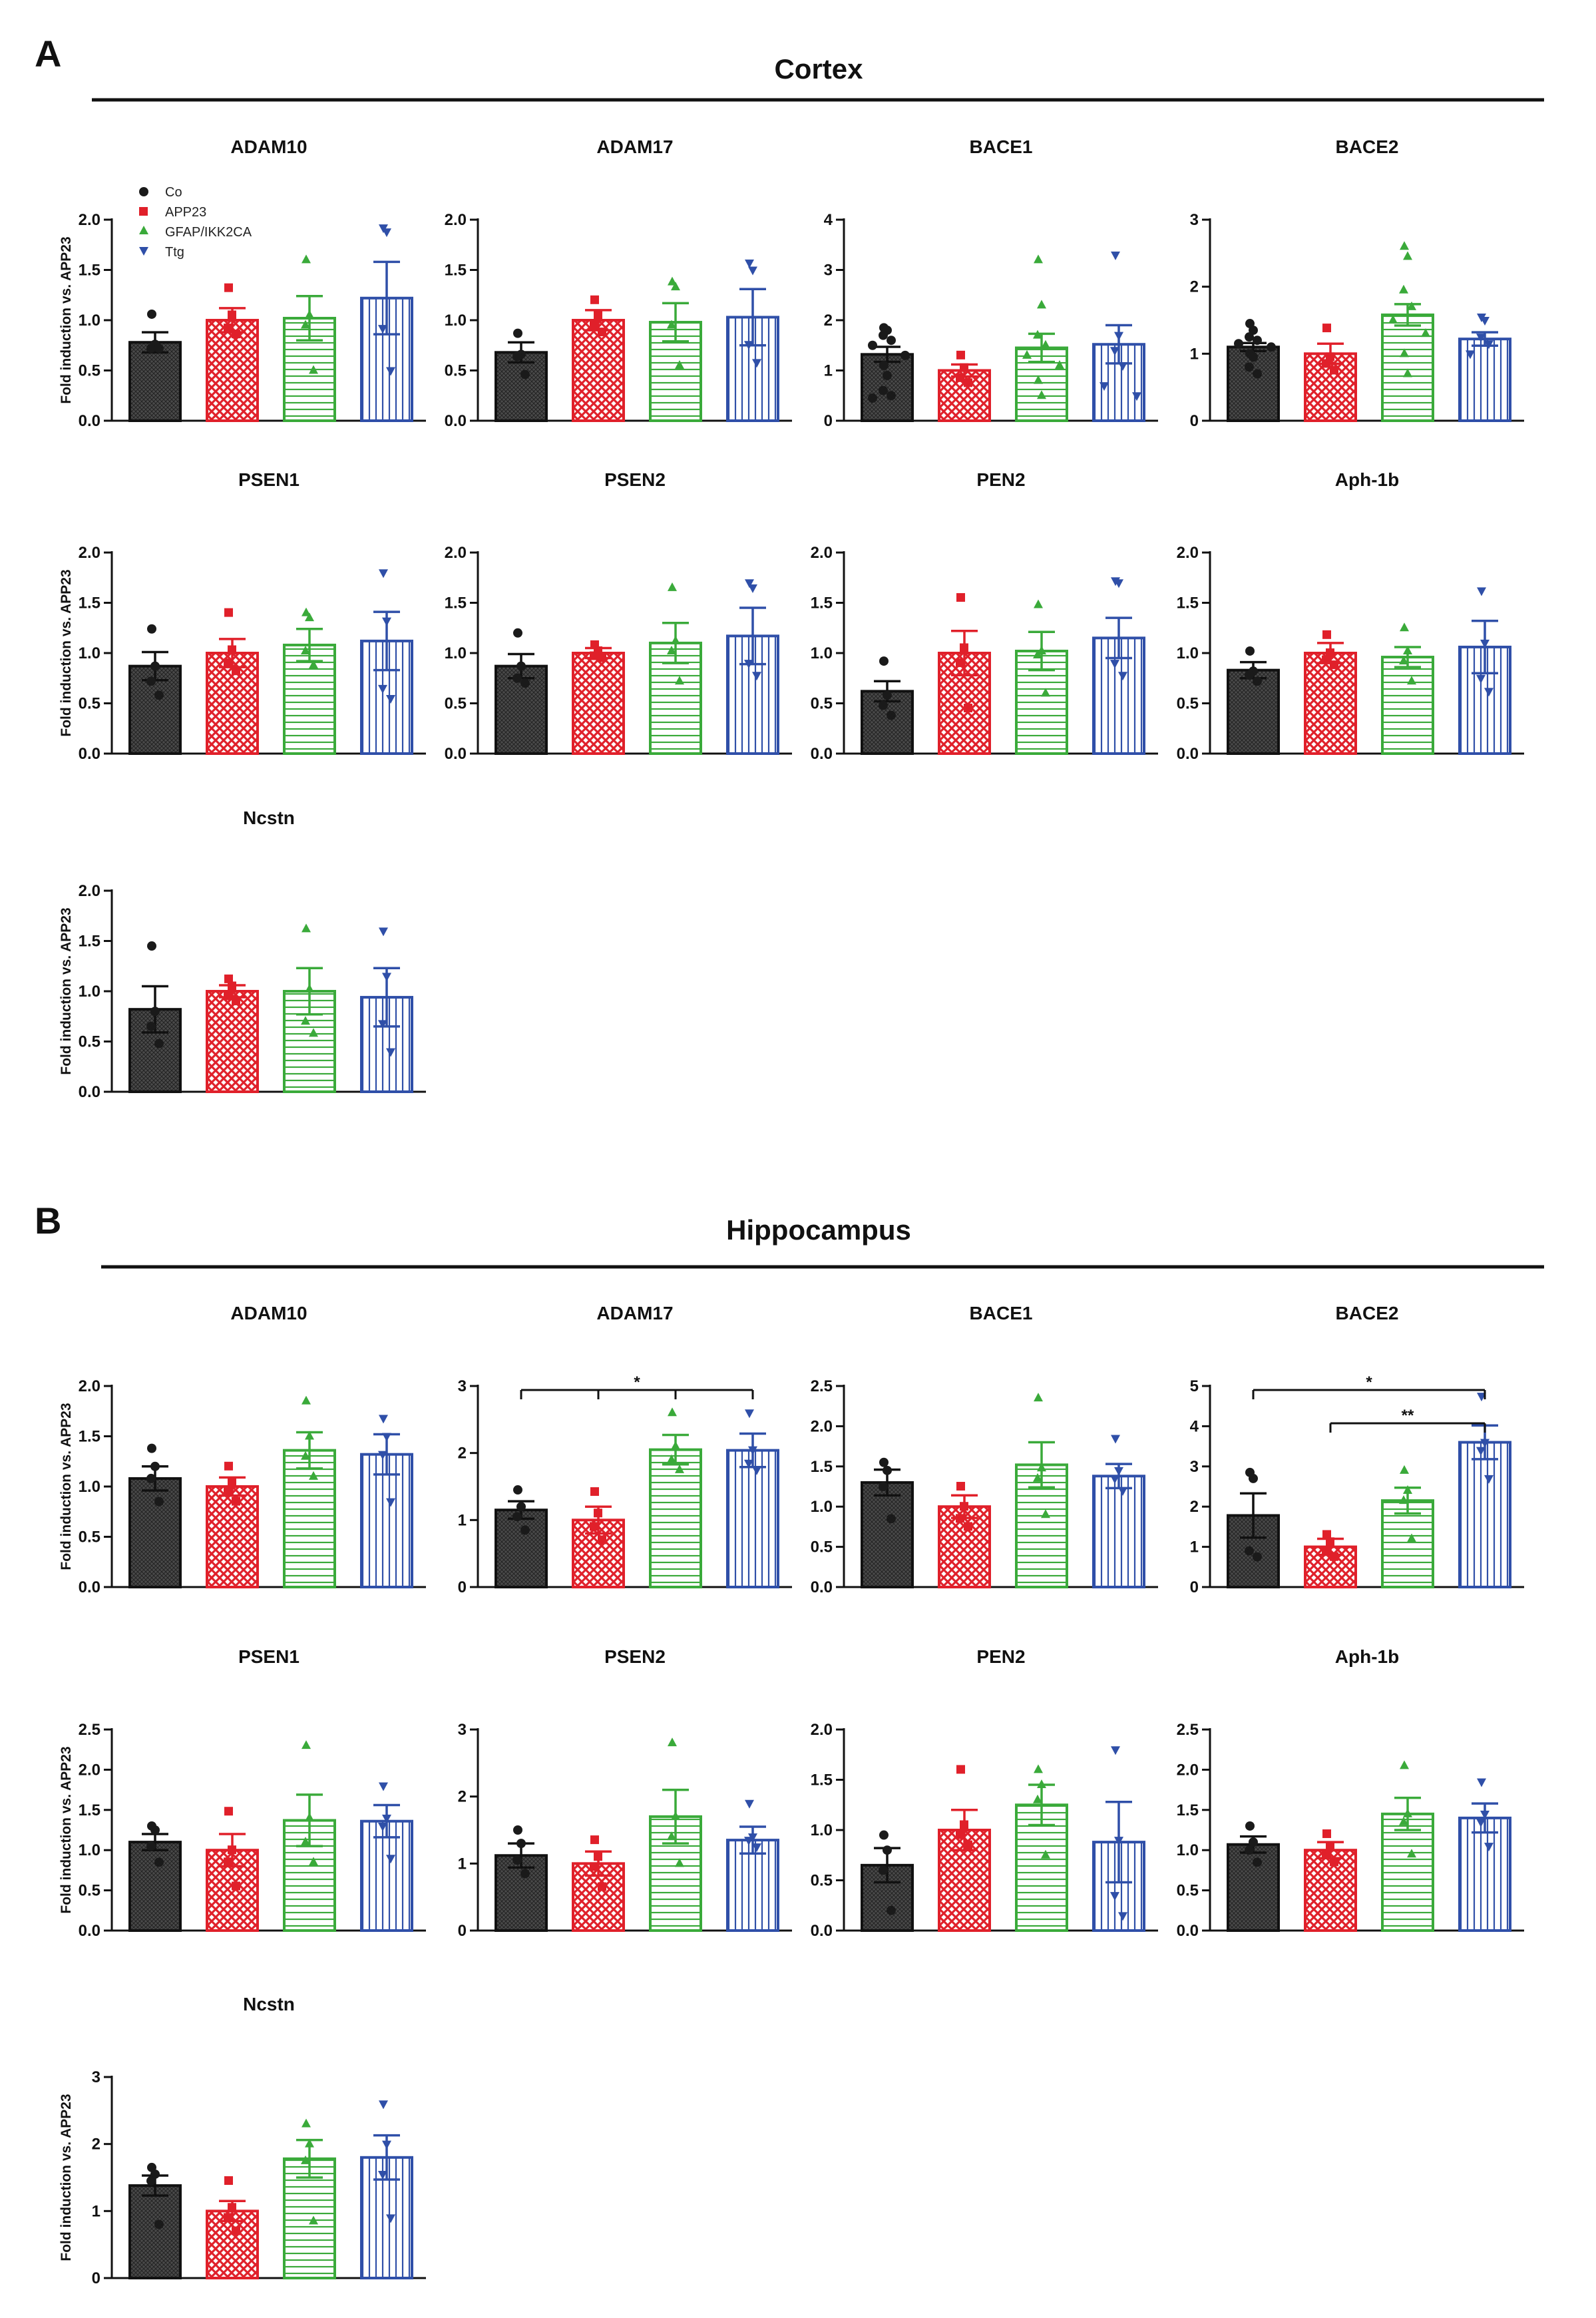  What do you see at coordinates (1001, 1313) in the screenshot?
I see `panel-title: BACE1` at bounding box center [1001, 1313].